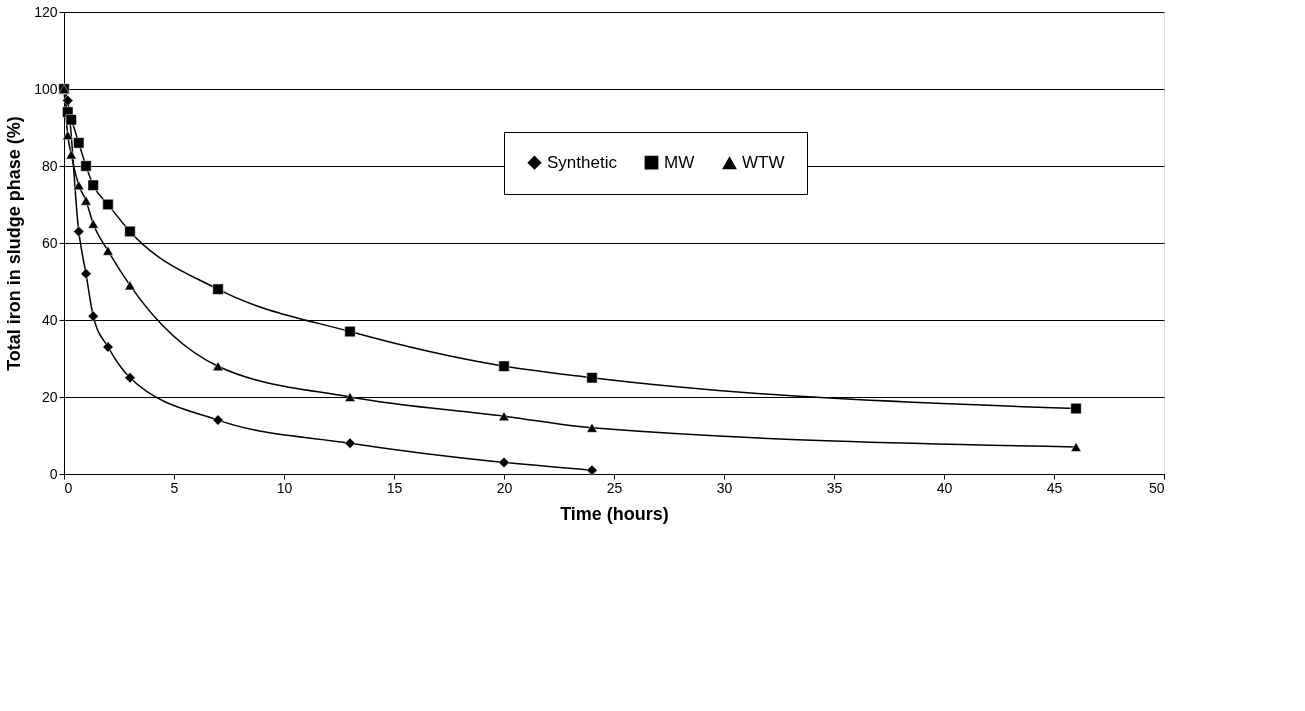 The height and width of the screenshot is (711, 1305). Describe the element at coordinates (49, 396) in the screenshot. I see `y-tick-label: 20` at that location.